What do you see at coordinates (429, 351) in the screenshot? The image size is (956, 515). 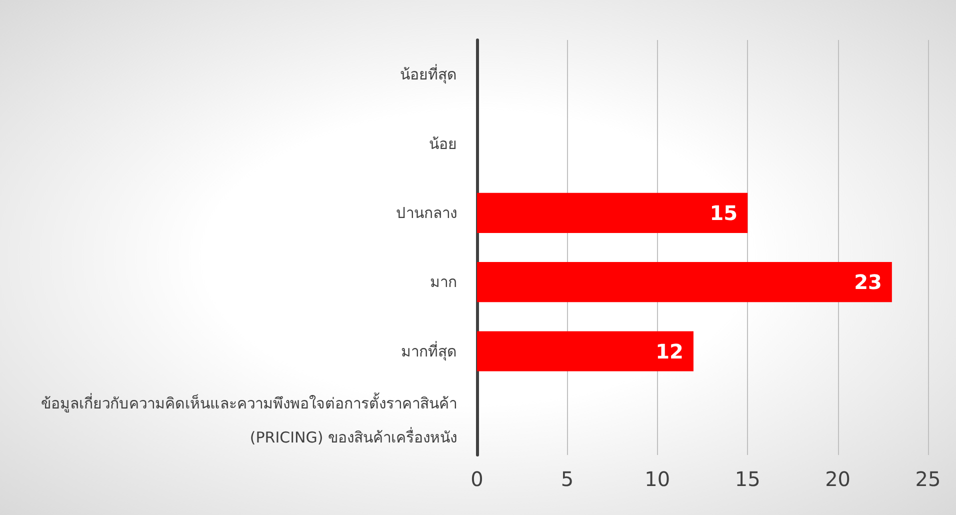 I see `y-tick-label: มากที่สุด` at bounding box center [429, 351].